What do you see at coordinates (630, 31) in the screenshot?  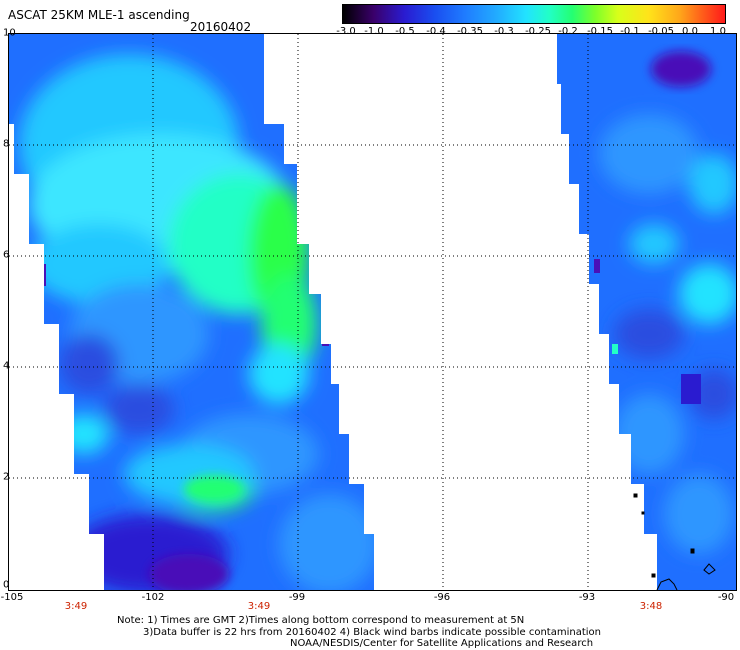 I see `colorbar-tick: -0.1` at bounding box center [630, 31].